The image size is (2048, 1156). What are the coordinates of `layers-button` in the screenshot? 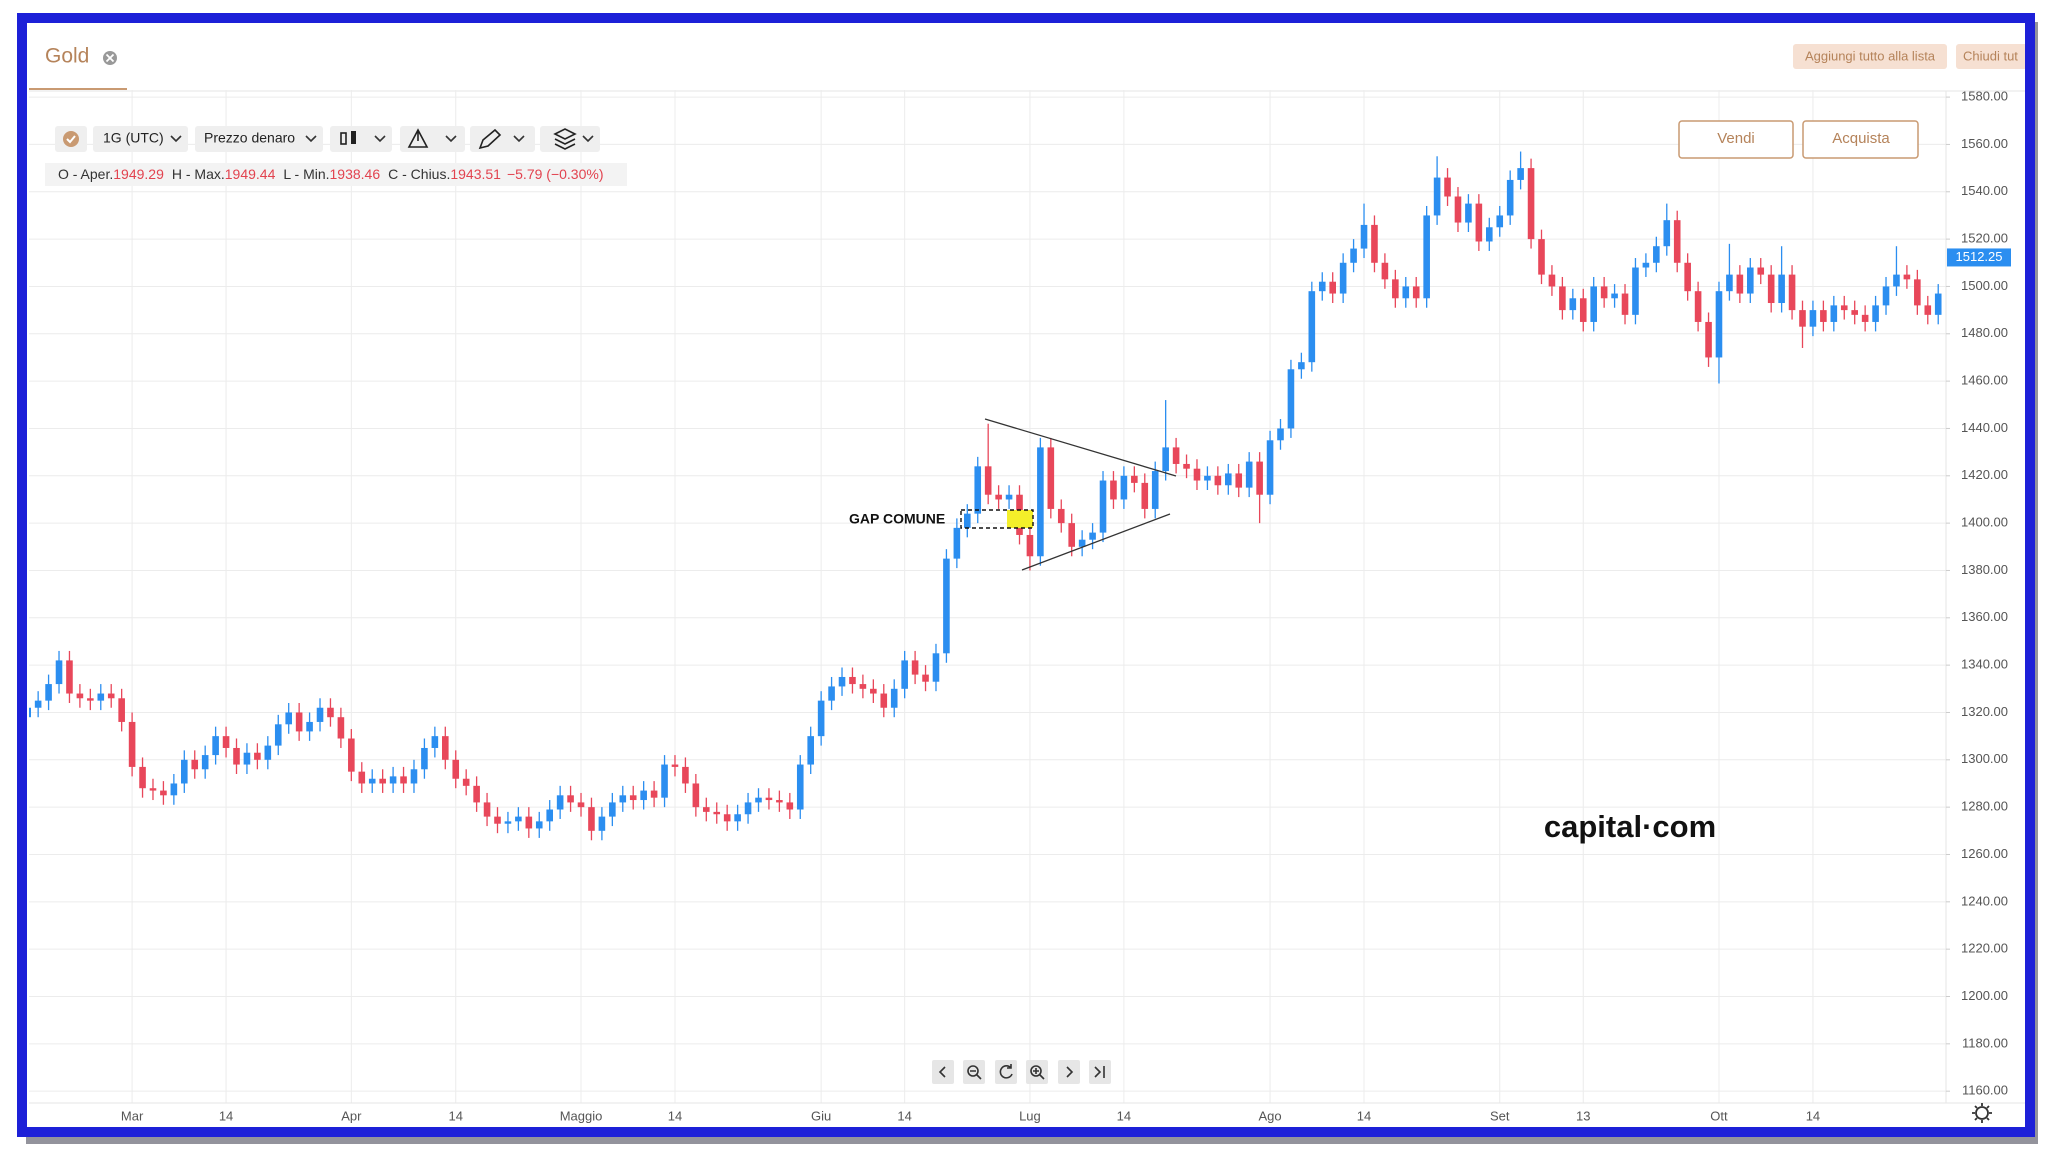 It's located at (570, 139).